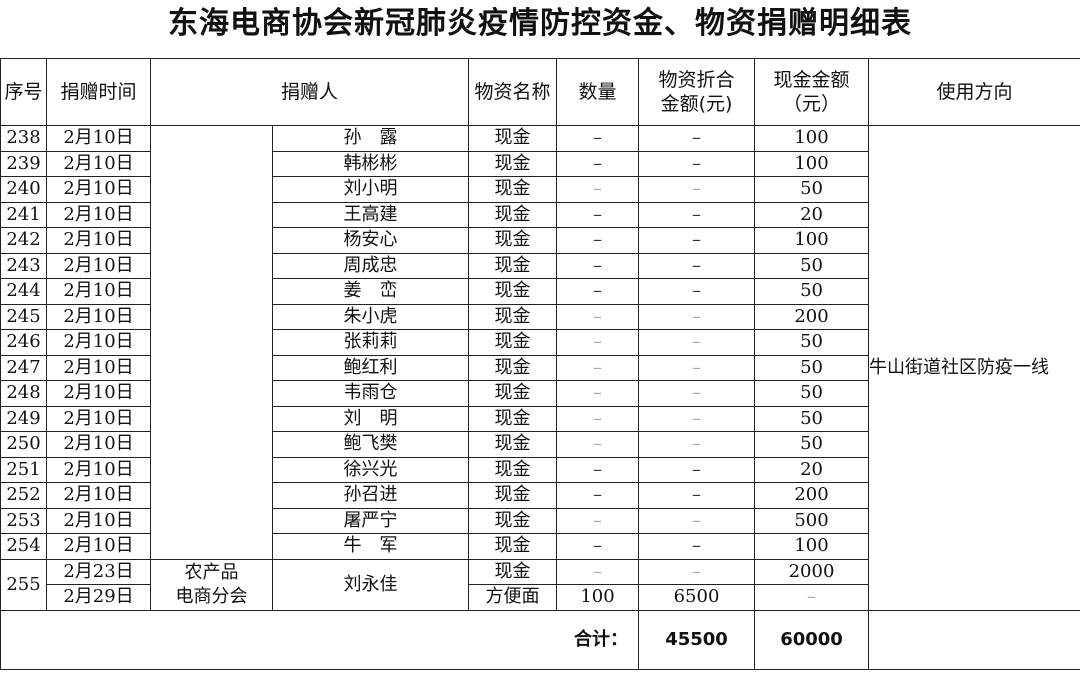 This screenshot has width=1080, height=683. What do you see at coordinates (23, 584) in the screenshot?
I see `row-no: 255` at bounding box center [23, 584].